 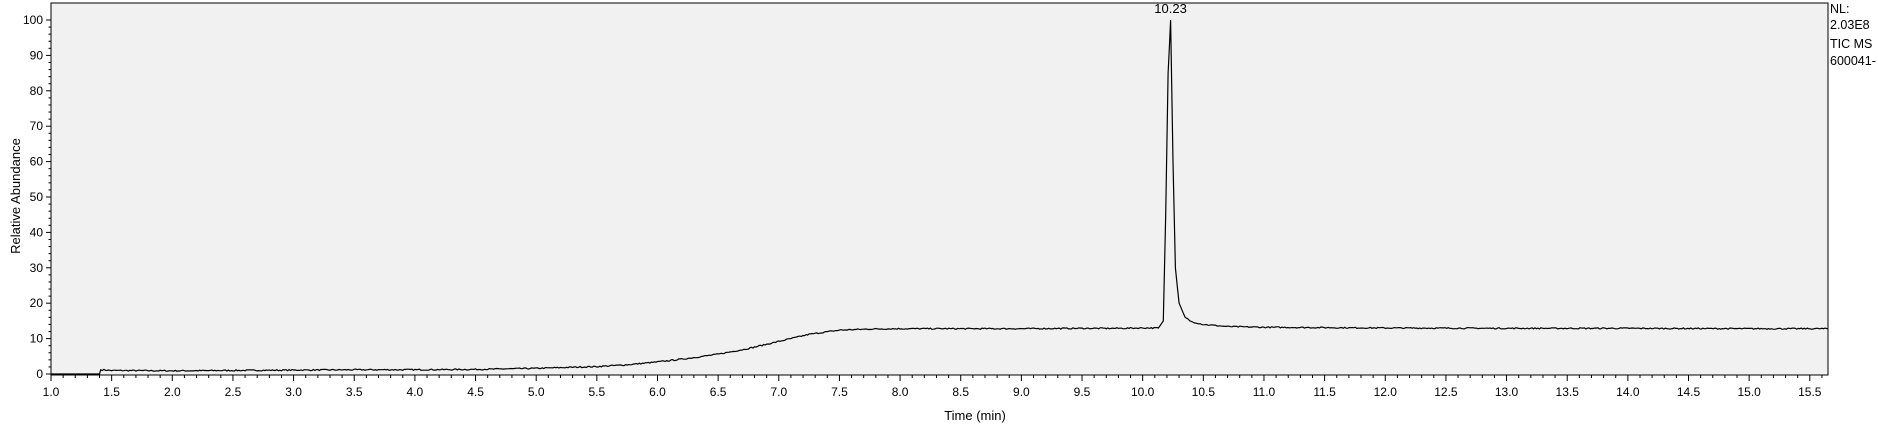 What do you see at coordinates (778, 392) in the screenshot?
I see `x-tick-label: 7.0` at bounding box center [778, 392].